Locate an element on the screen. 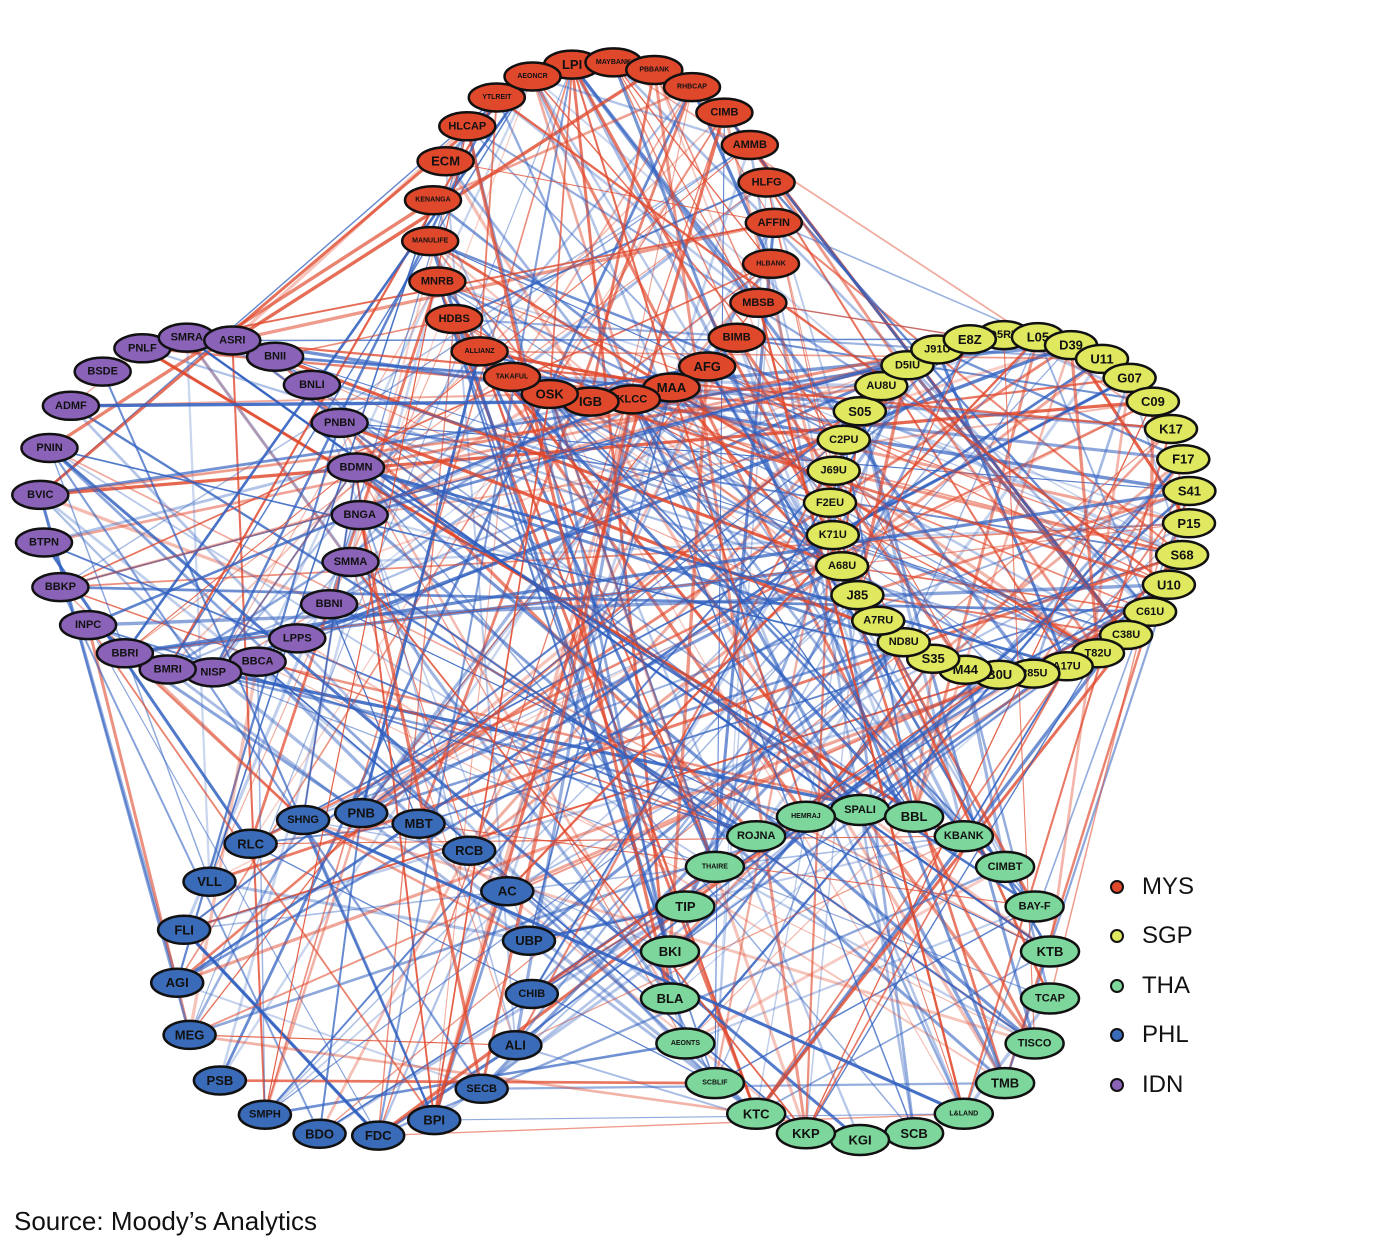 This screenshot has width=1390, height=1248. node-tha: BLA is located at coordinates (670, 998).